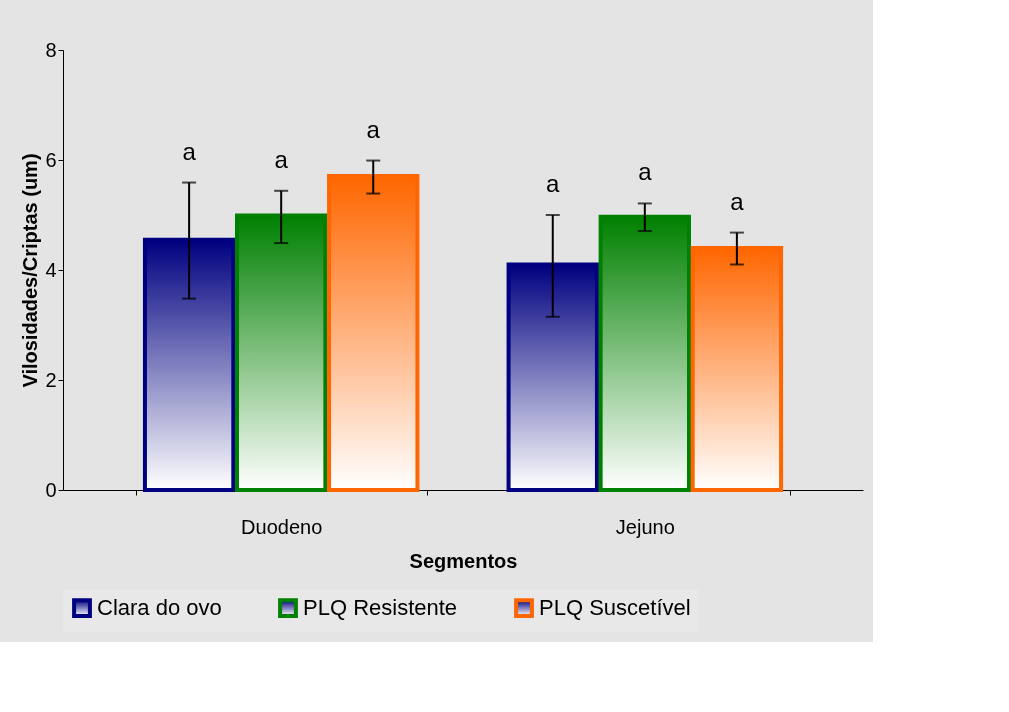 This screenshot has width=1009, height=712. Describe the element at coordinates (282, 526) in the screenshot. I see `x-tick-label: Duodeno` at that location.